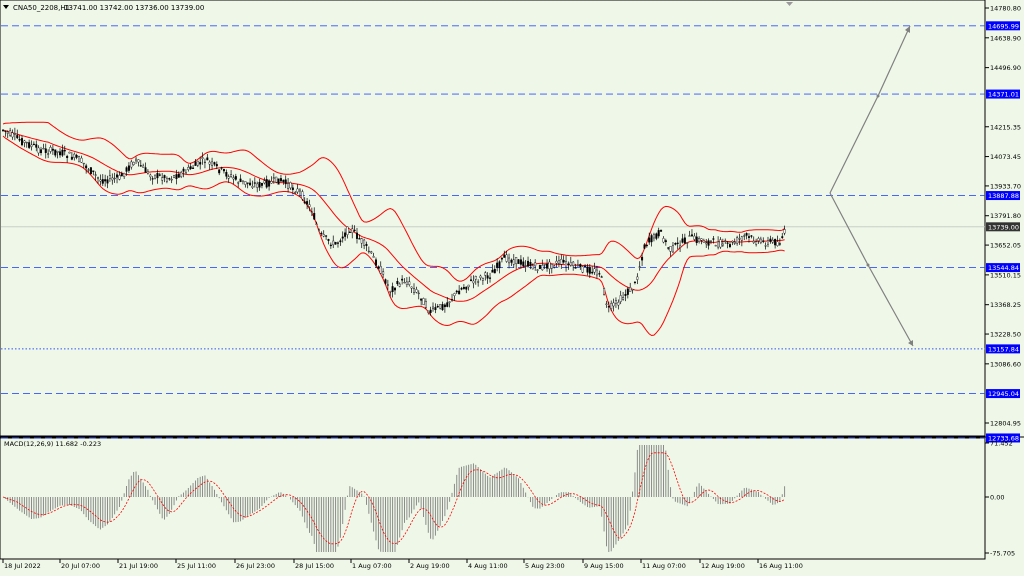 This screenshot has height=576, width=1024. I want to click on level-tag, so click(1003, 394).